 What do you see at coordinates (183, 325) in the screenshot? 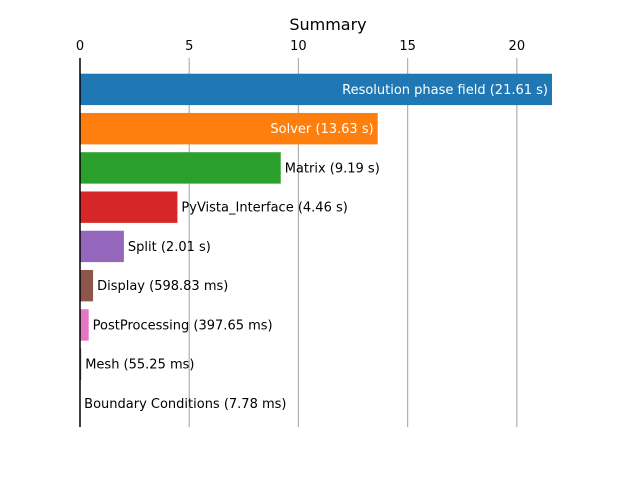
I see `bar-label: PostProcessing (397.65 ms)` at bounding box center [183, 325].